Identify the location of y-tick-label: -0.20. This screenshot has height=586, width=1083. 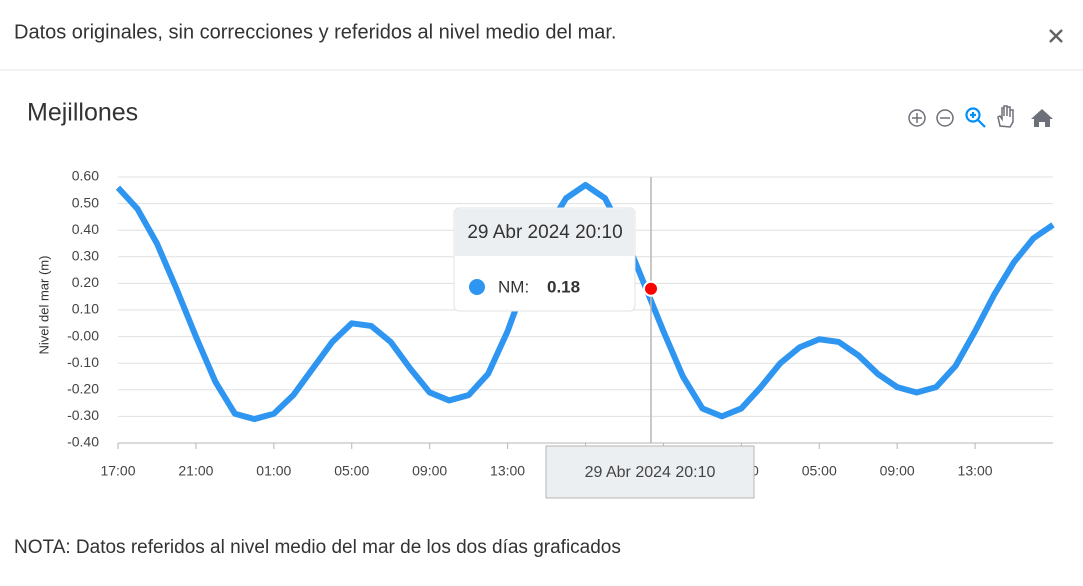
(83, 389).